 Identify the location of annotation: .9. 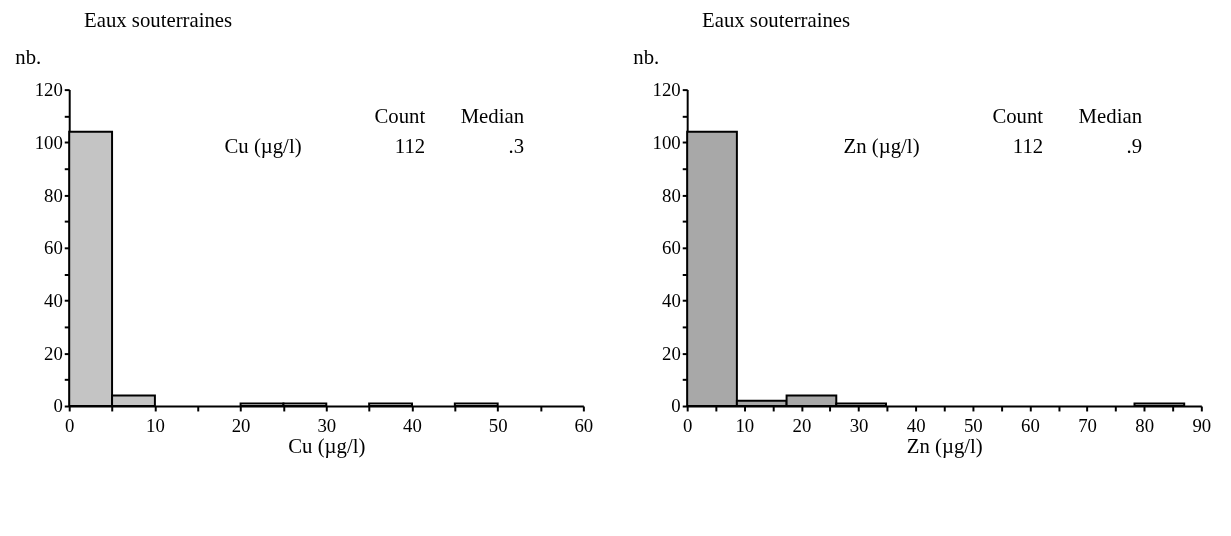
(1134, 145).